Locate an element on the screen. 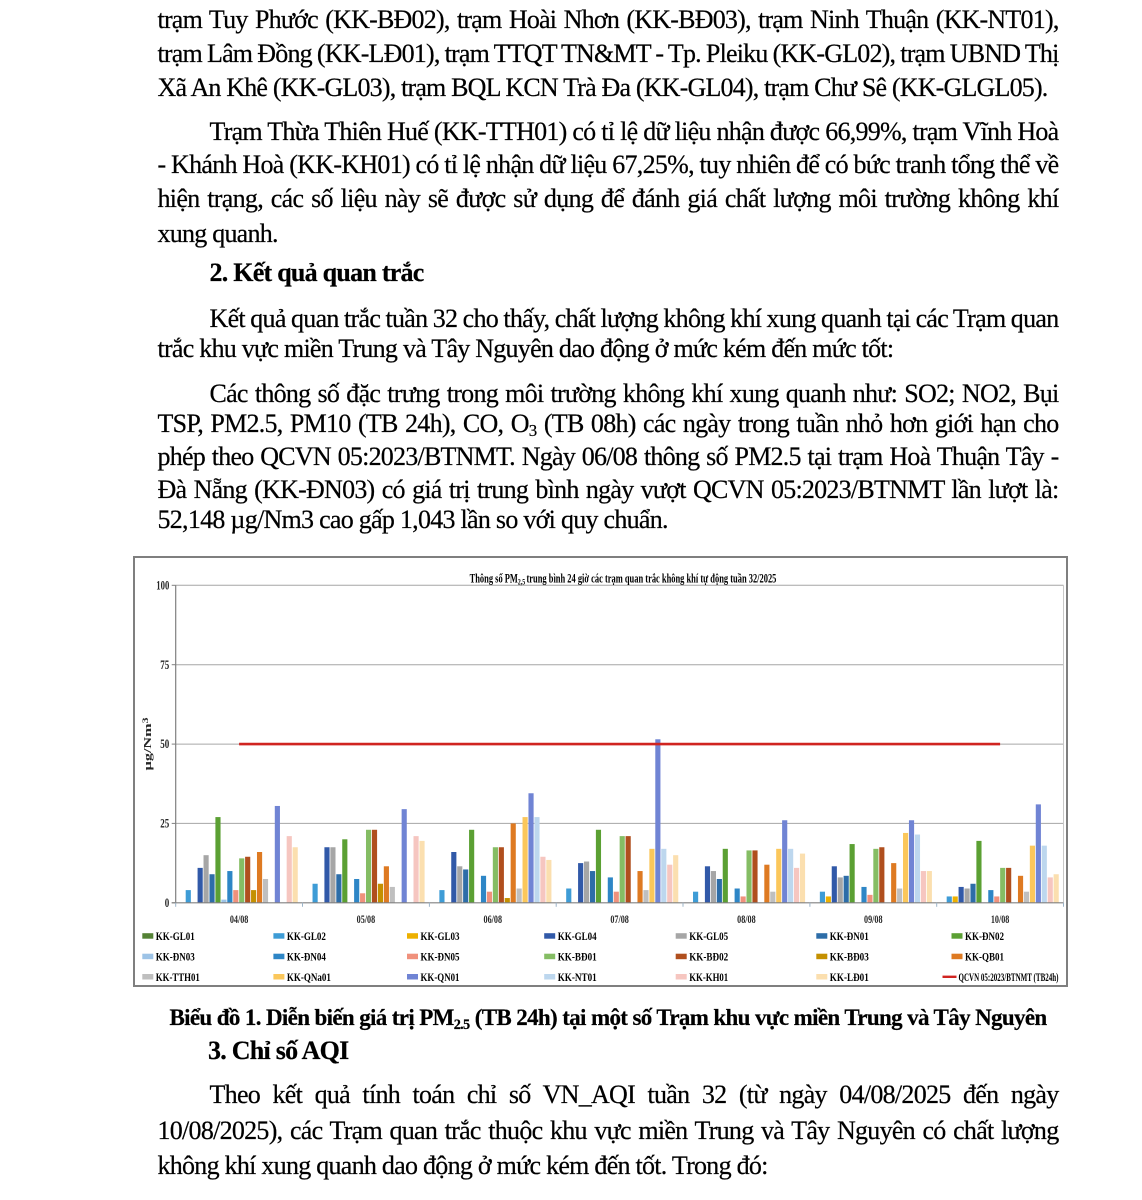 This screenshot has width=1142, height=1200. svg-text: 04/08 is located at coordinates (239, 920).